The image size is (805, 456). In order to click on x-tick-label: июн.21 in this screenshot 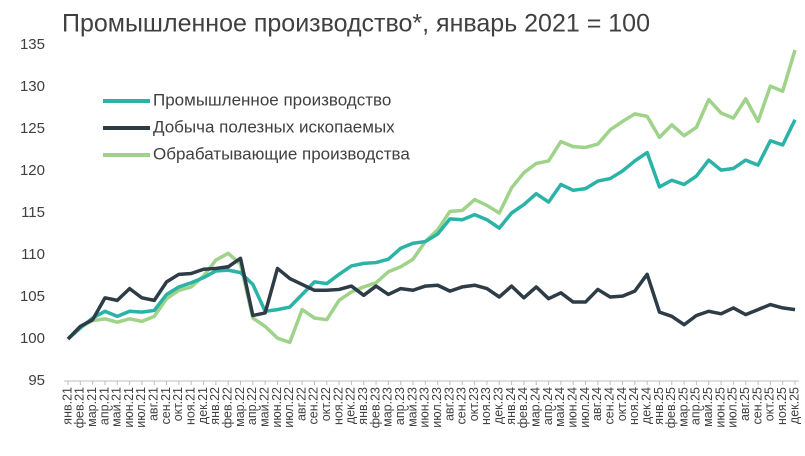, I will do `click(129, 407)`.